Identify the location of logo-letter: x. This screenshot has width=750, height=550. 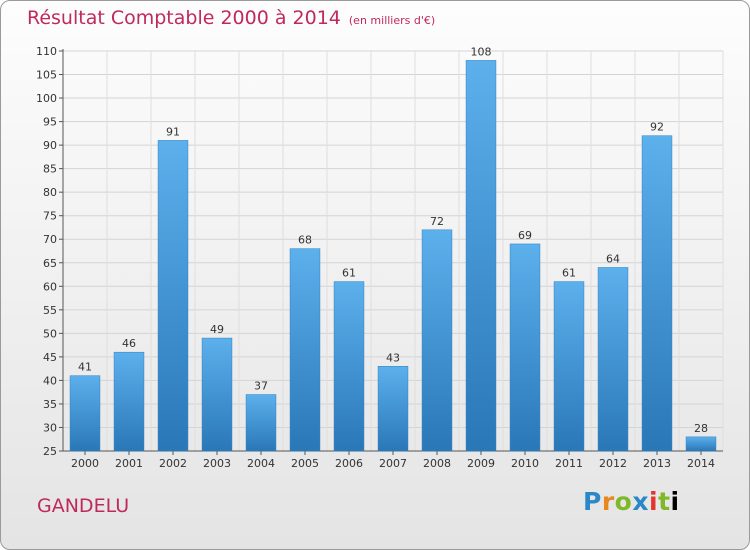
(640, 501).